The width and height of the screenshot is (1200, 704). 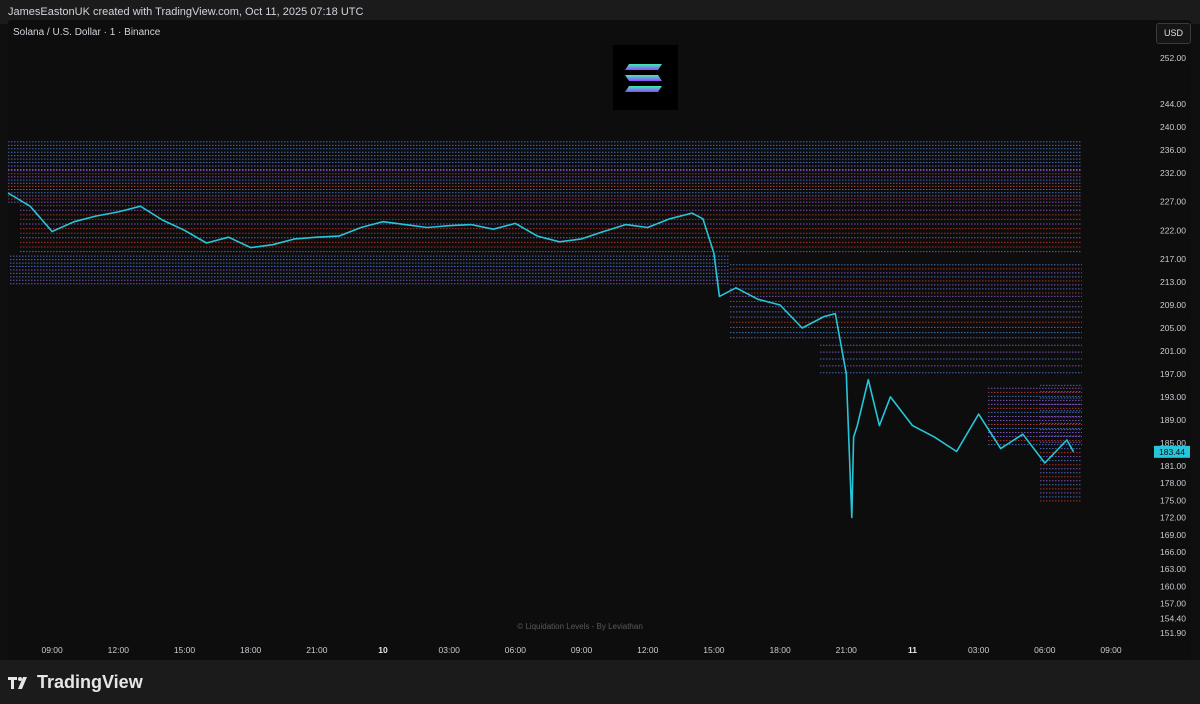 What do you see at coordinates (1173, 173) in the screenshot?
I see `y-tick-label: 232.00` at bounding box center [1173, 173].